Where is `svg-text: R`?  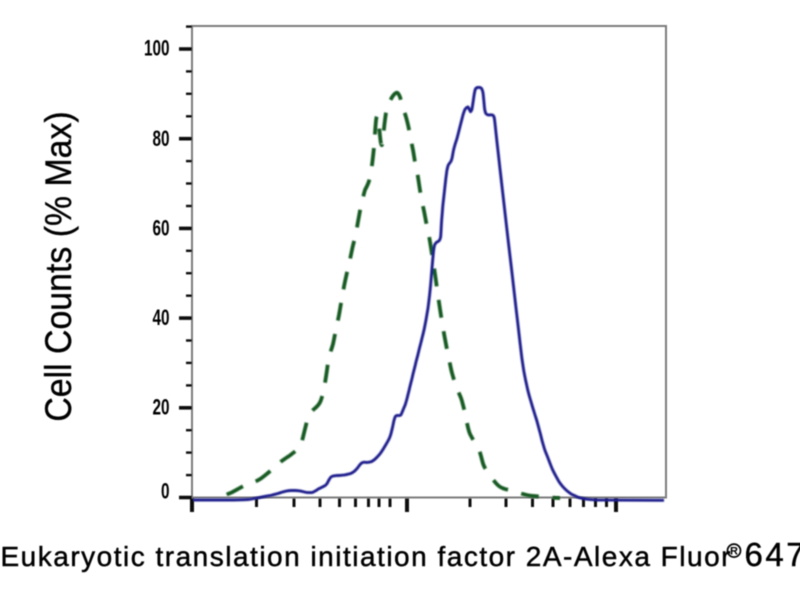 svg-text: R is located at coordinates (734, 552).